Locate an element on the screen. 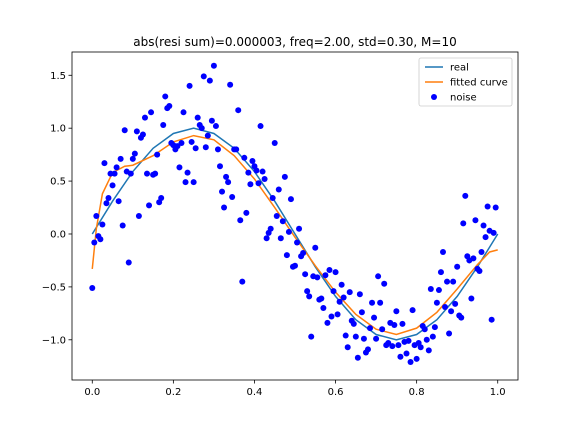 The width and height of the screenshot is (576, 432). legend-swatch-noise is located at coordinates (434, 97).